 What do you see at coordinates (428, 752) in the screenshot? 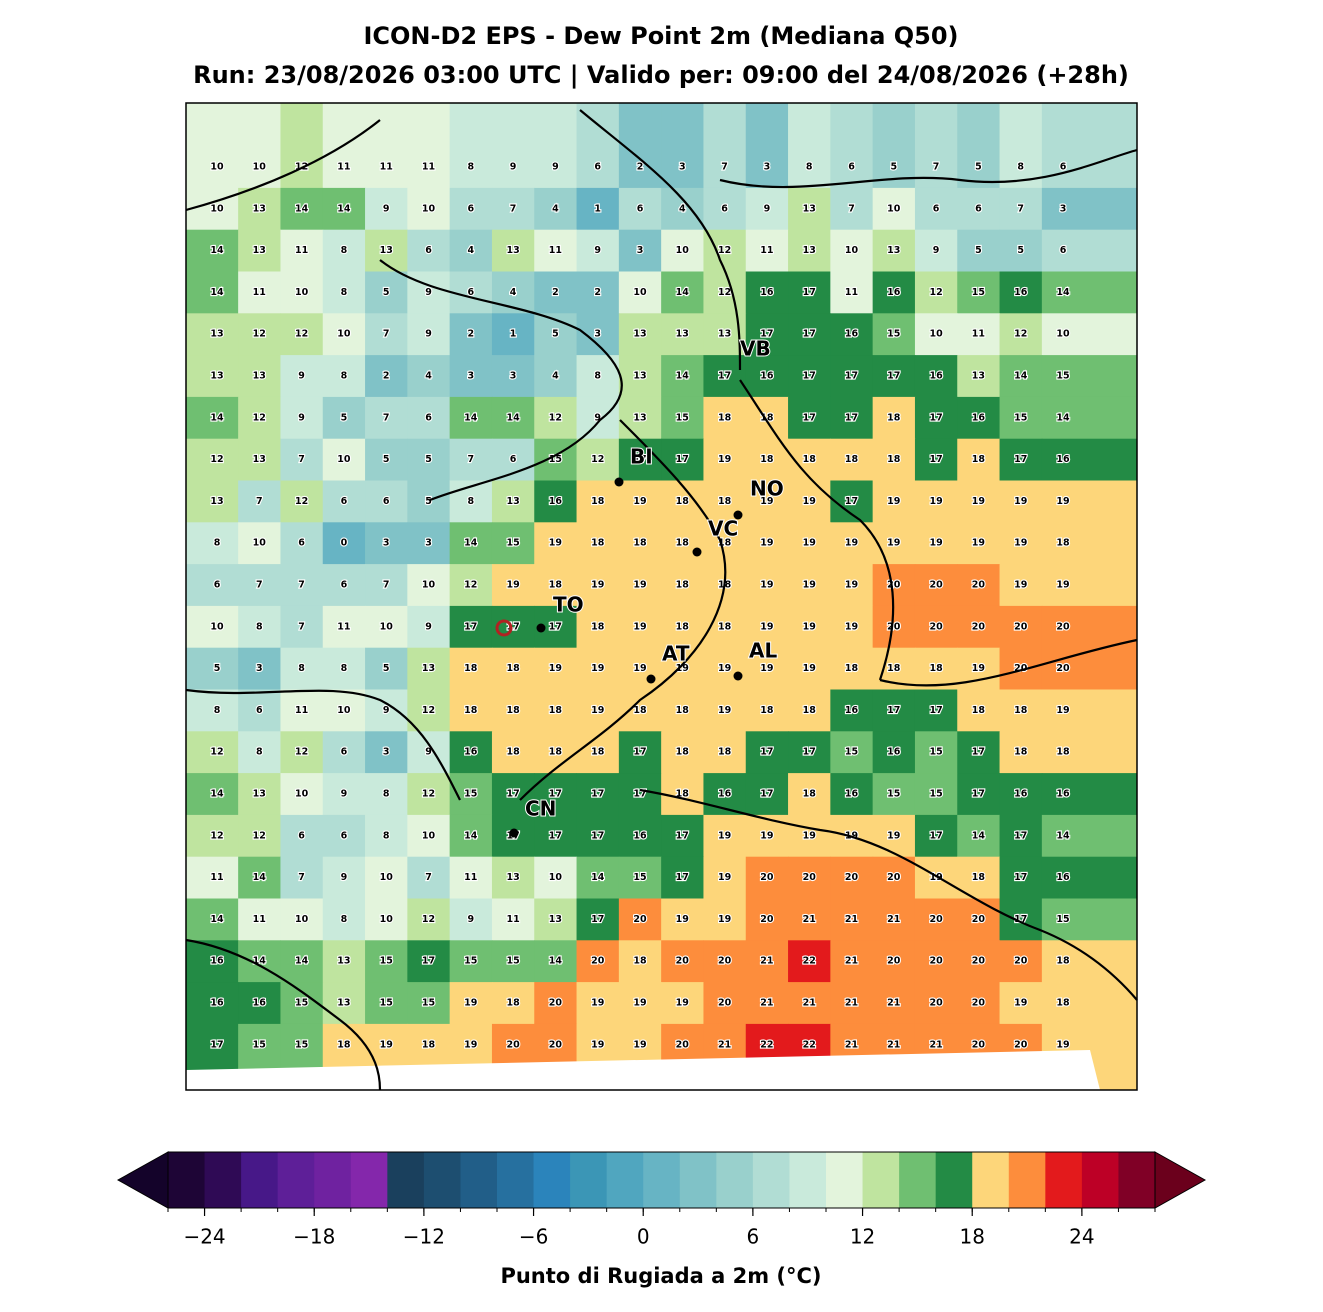
I see `grid-value: 9` at bounding box center [428, 752].